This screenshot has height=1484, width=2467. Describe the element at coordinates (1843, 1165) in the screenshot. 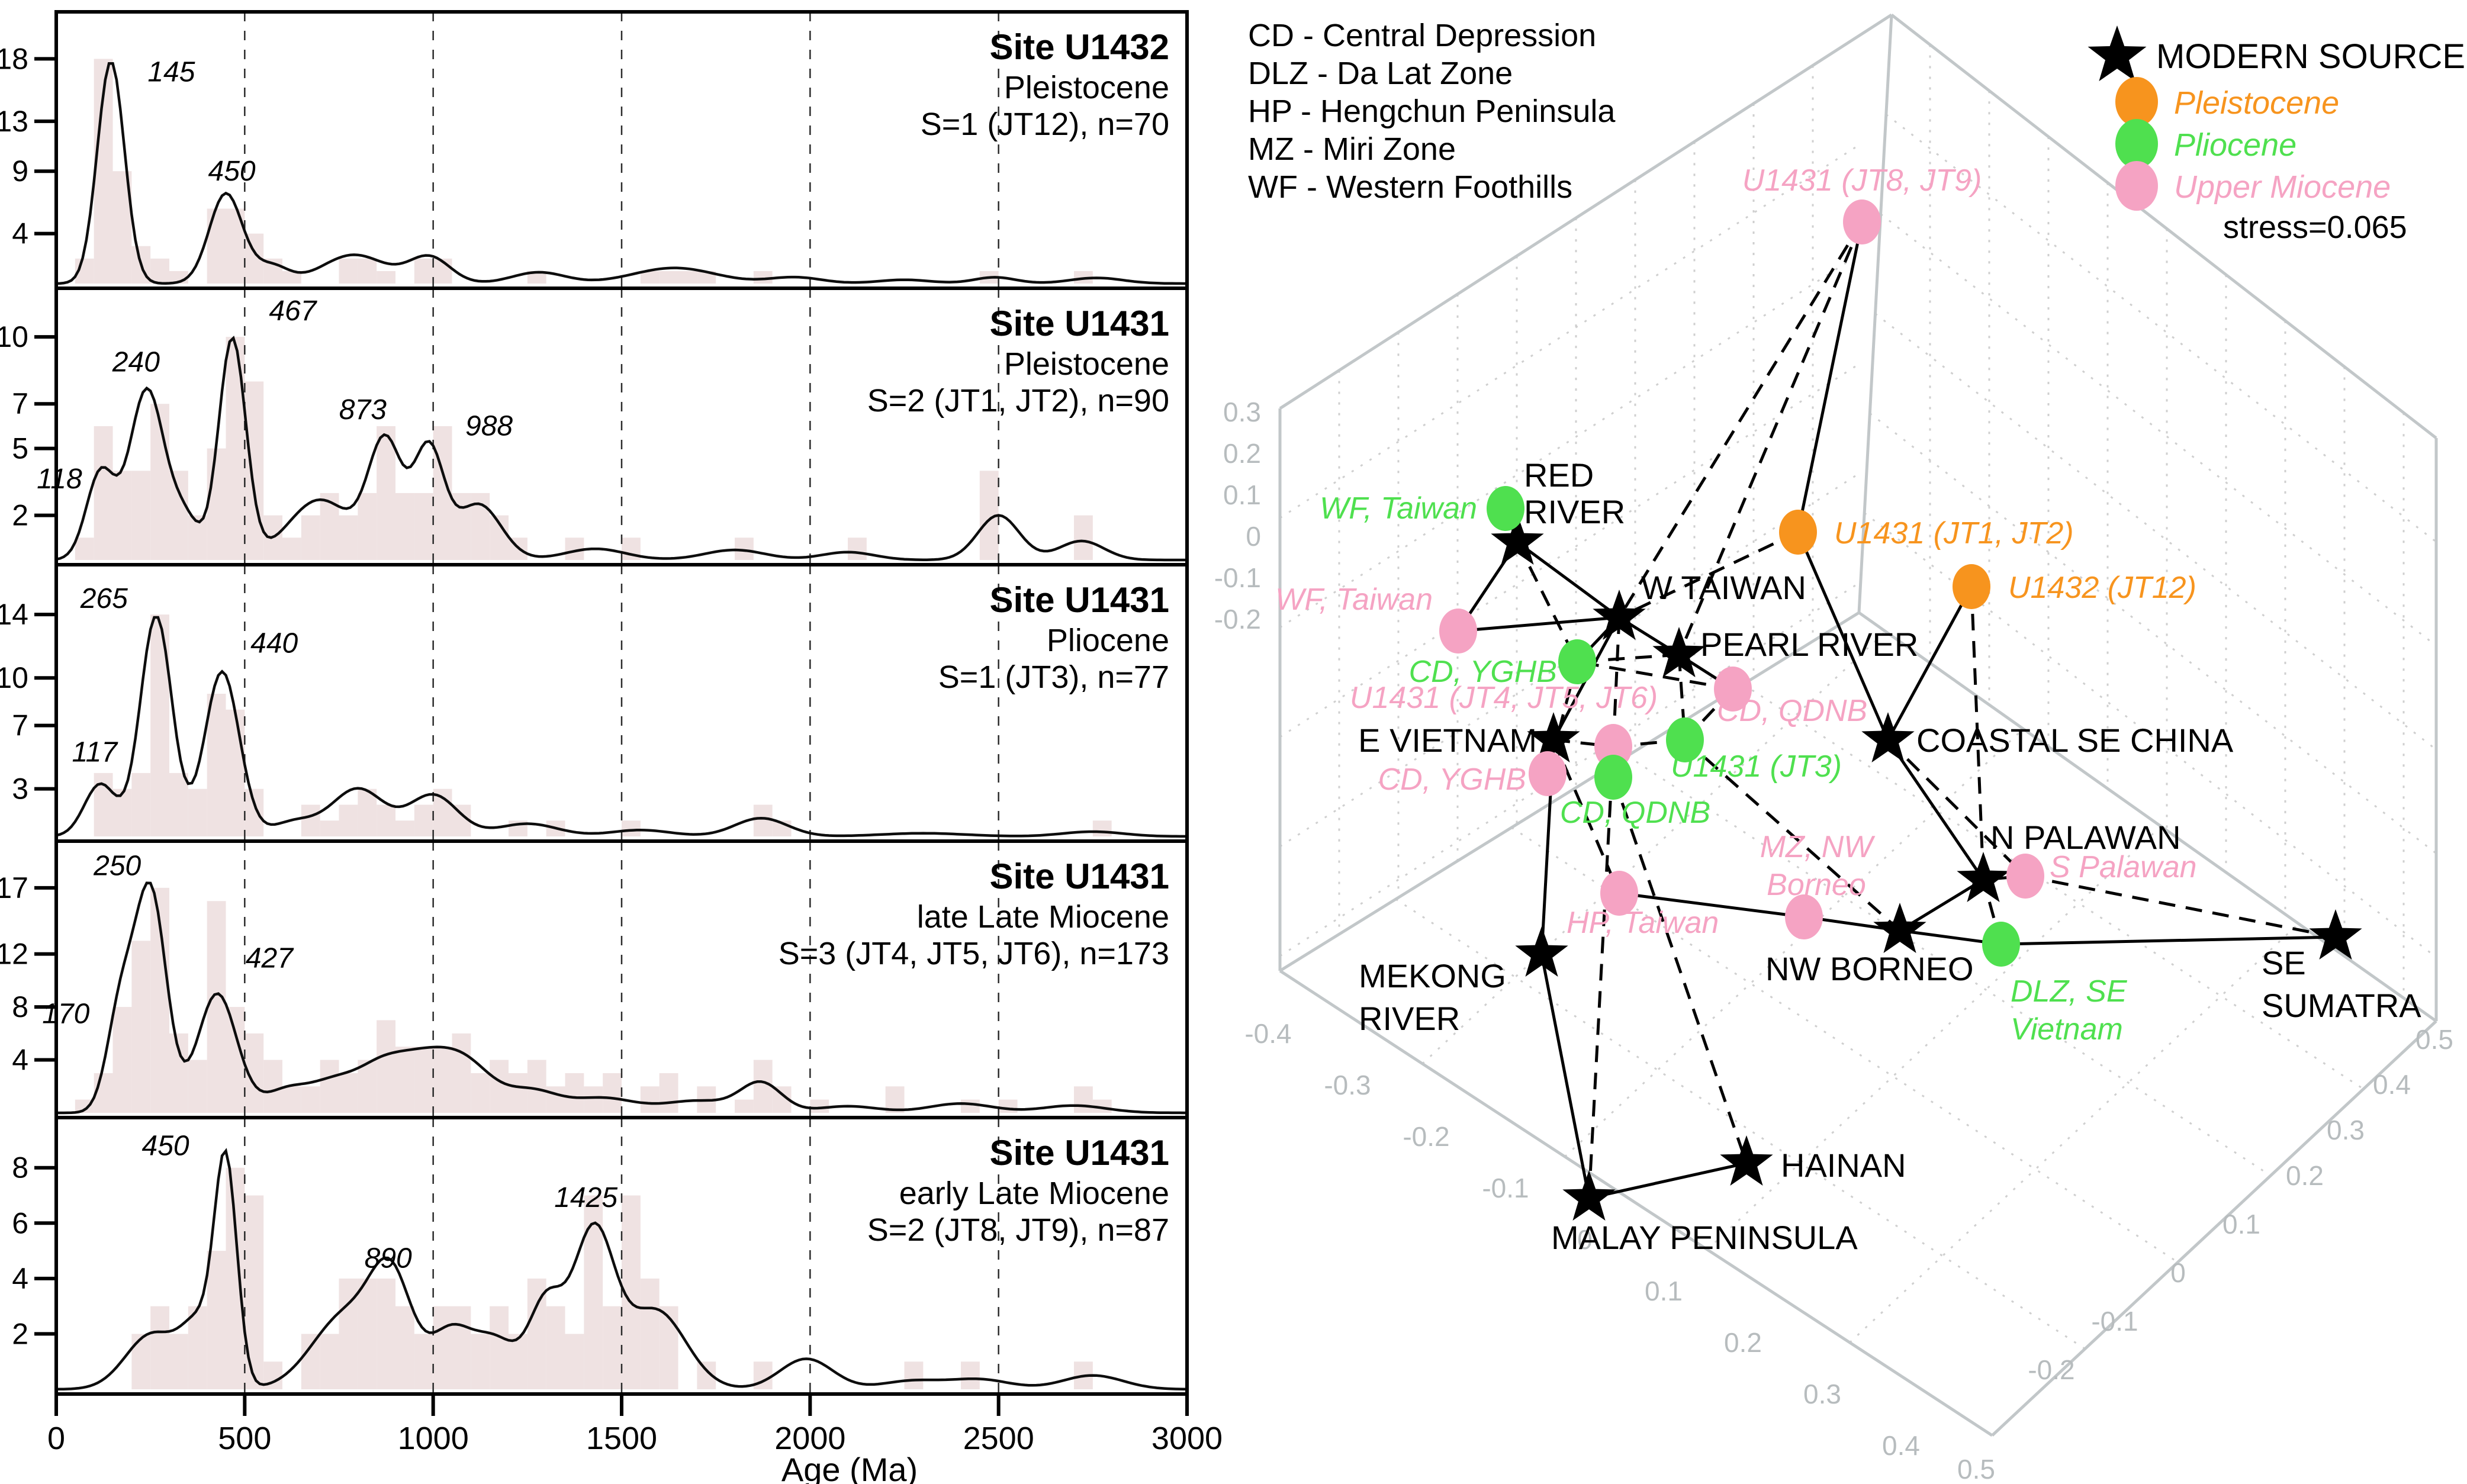

I see `mds-label-hainan: HAINAN` at that location.